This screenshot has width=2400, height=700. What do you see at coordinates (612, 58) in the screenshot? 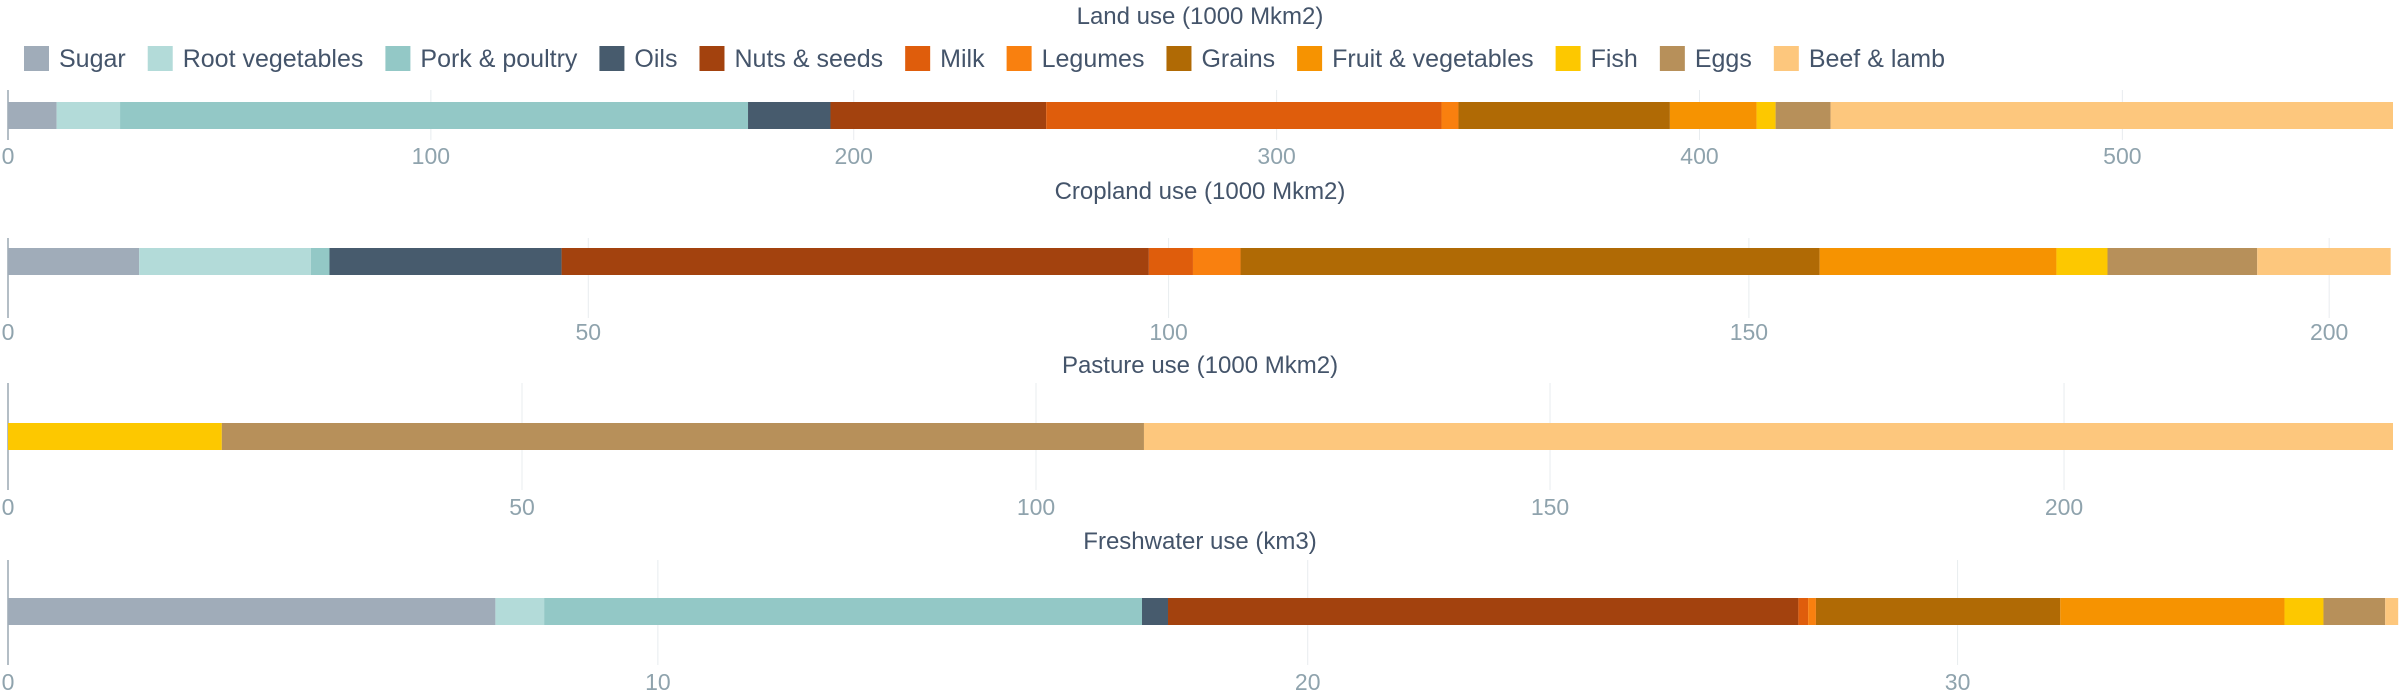
I see `legend-swatch-oils` at bounding box center [612, 58].